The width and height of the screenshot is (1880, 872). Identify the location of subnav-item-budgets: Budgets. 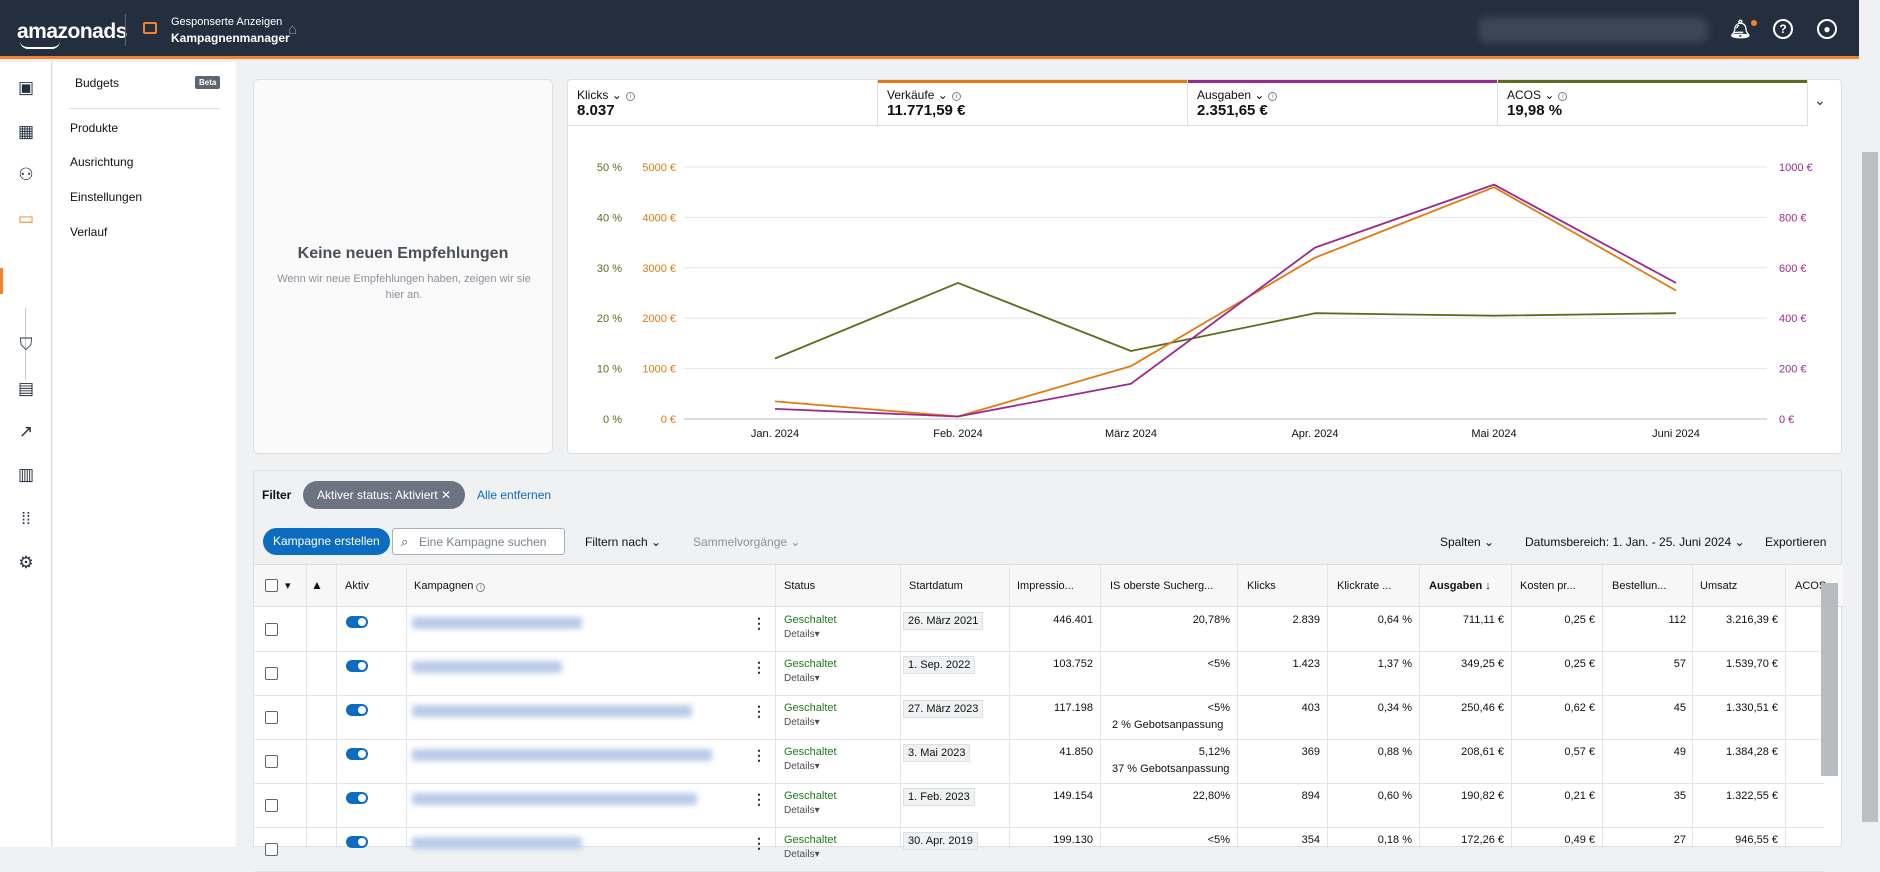
(97, 83).